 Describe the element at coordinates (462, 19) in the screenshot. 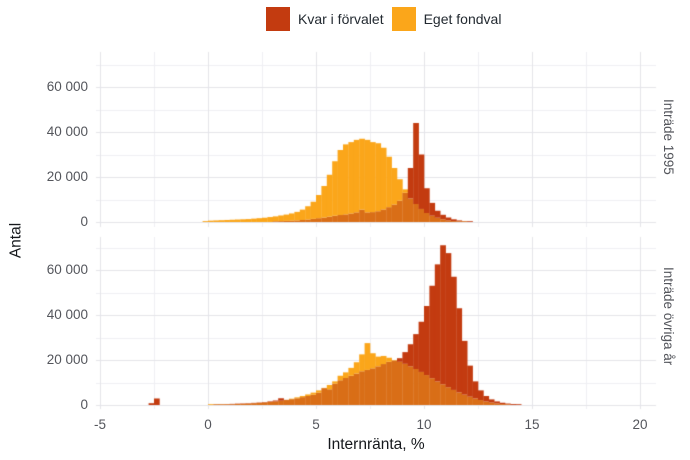

I see `legend-label-eget: Eget fondval` at that location.